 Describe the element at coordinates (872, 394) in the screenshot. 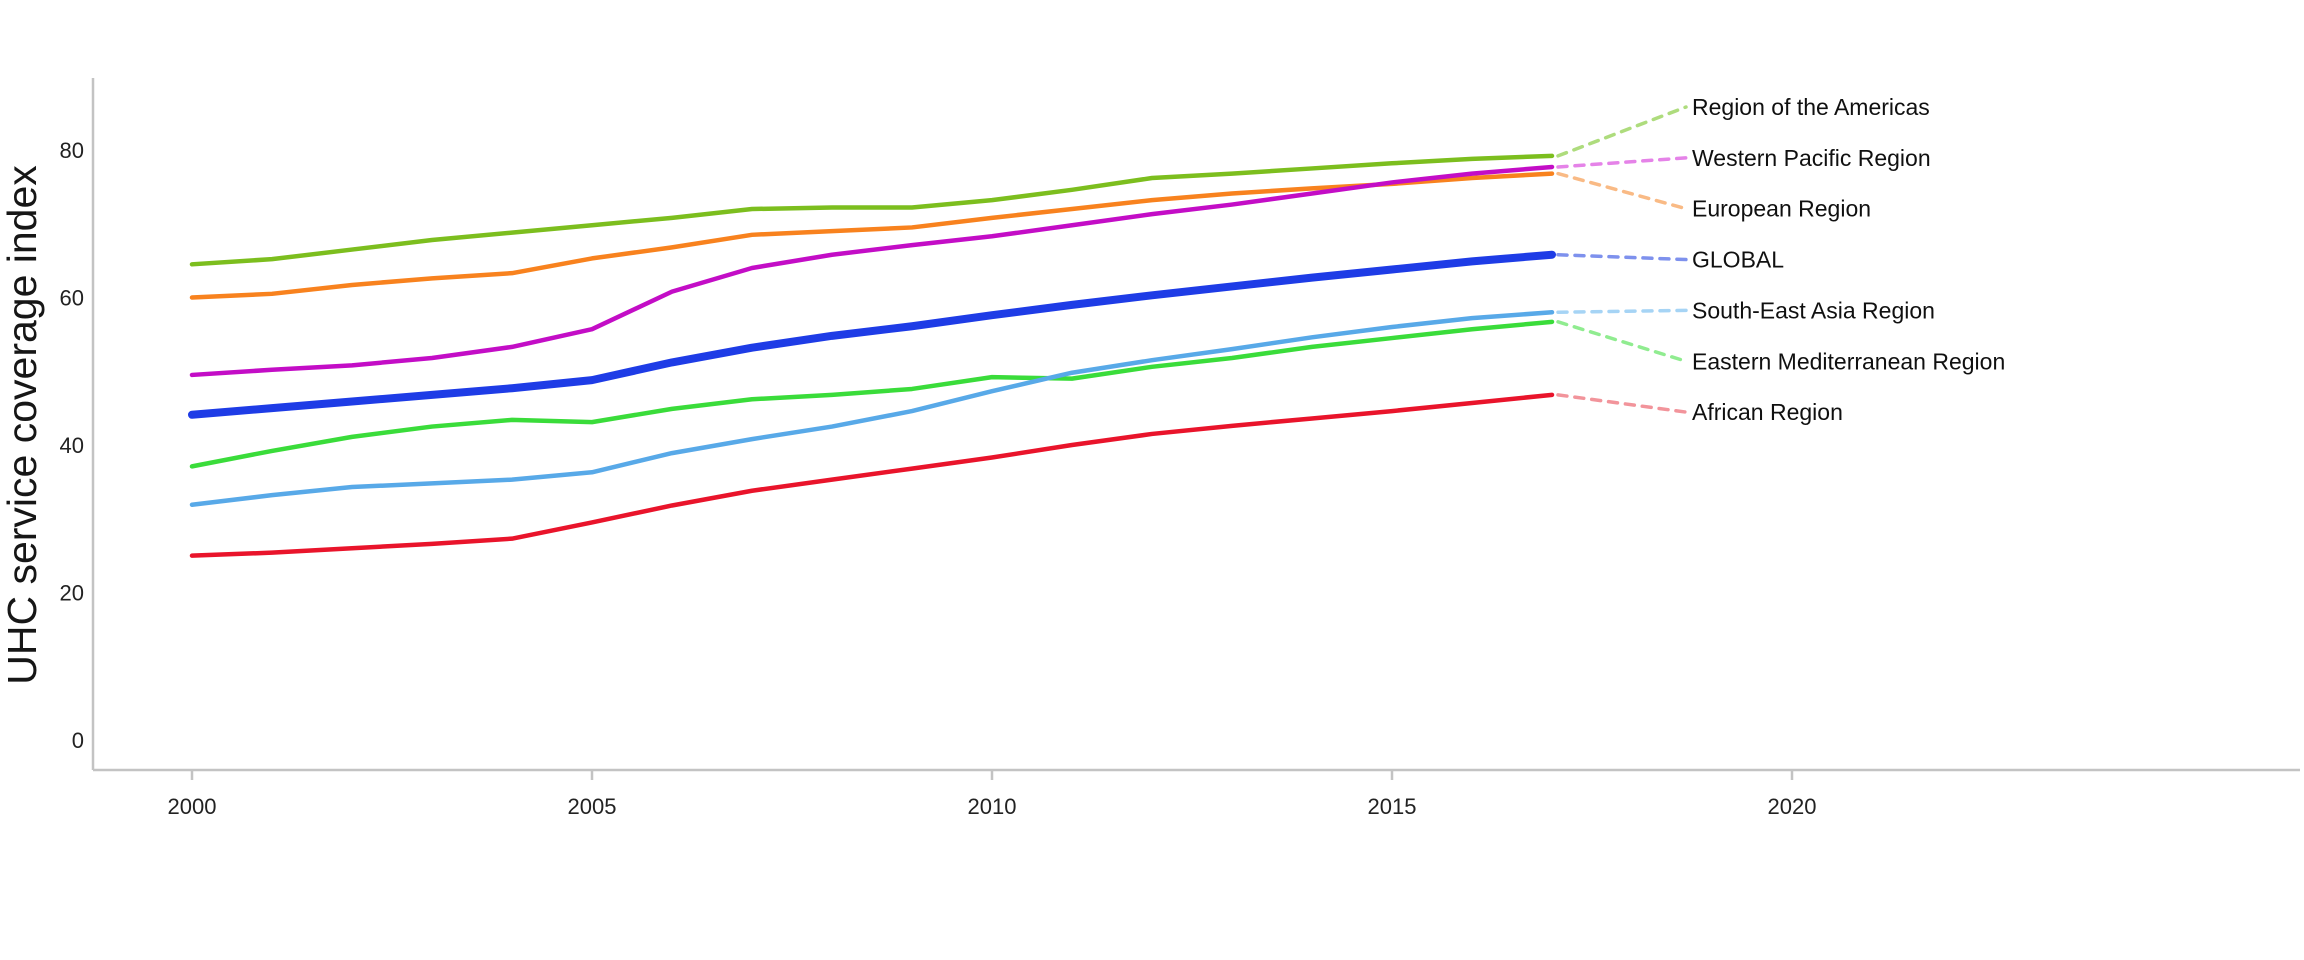

I see `series-line-eastern-mediterranean-region` at that location.